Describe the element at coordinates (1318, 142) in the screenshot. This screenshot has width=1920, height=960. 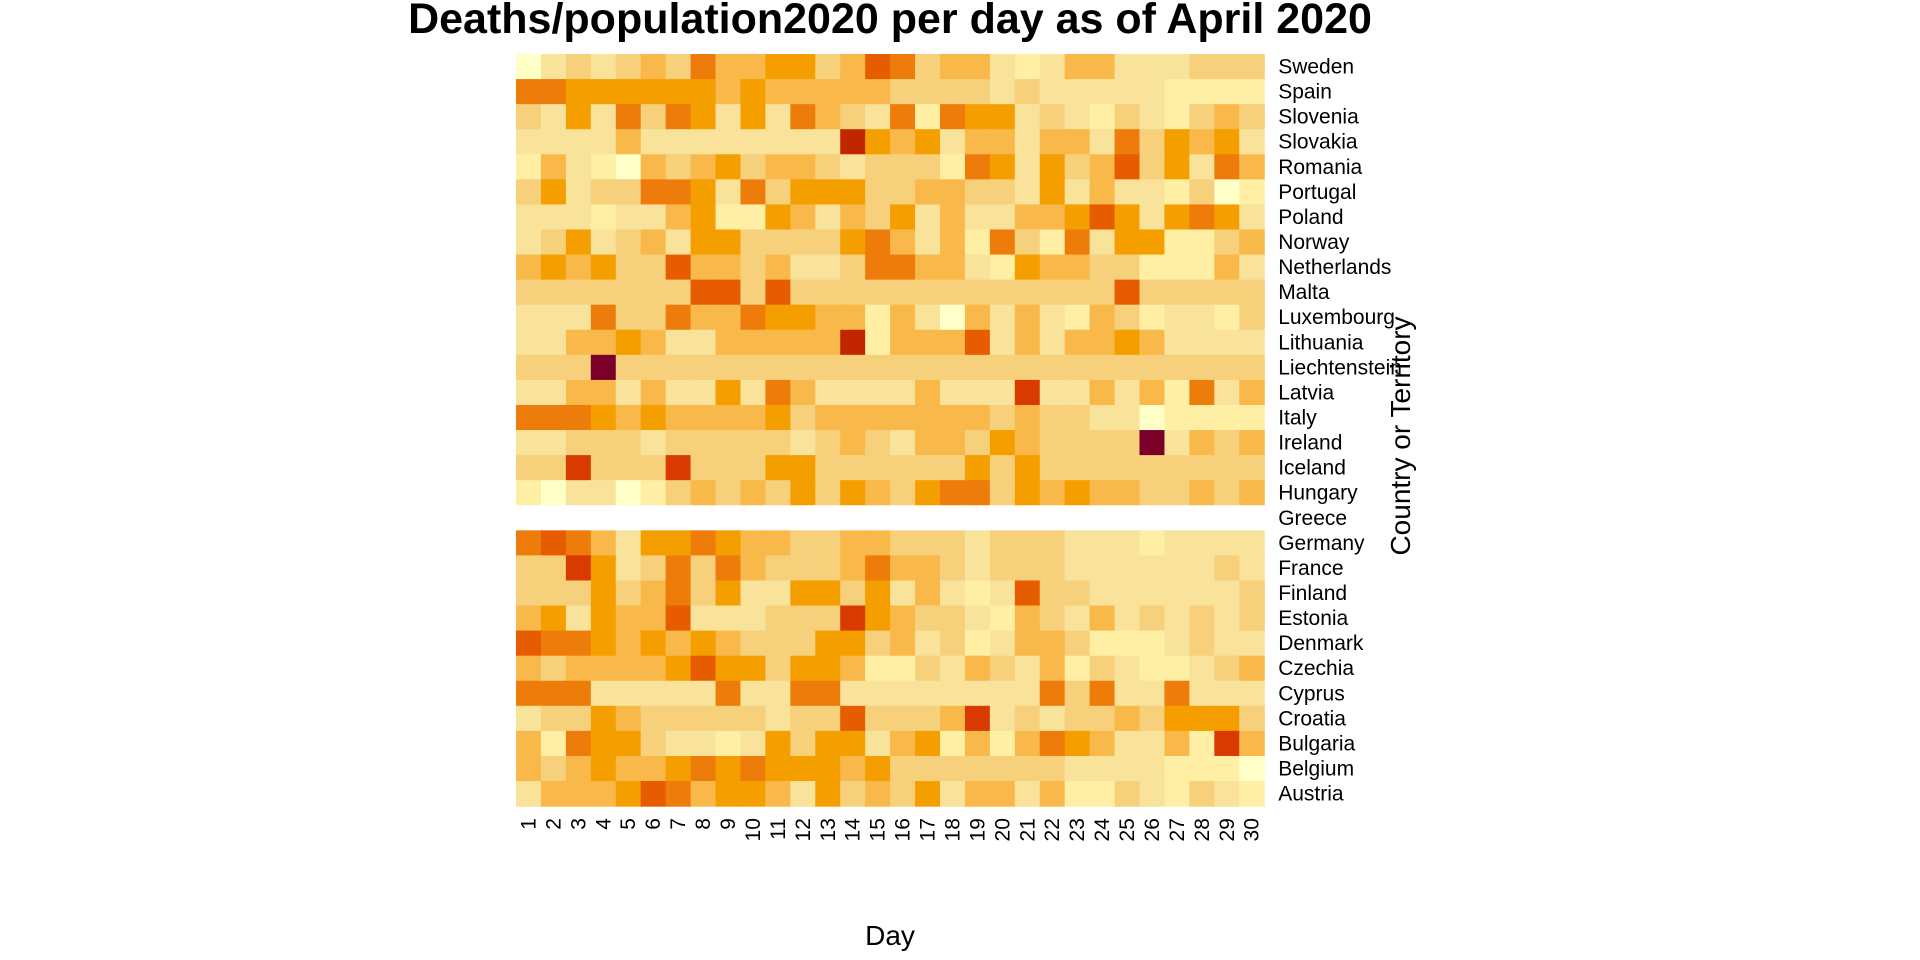
I see `y-tick-label: Slovakia` at that location.